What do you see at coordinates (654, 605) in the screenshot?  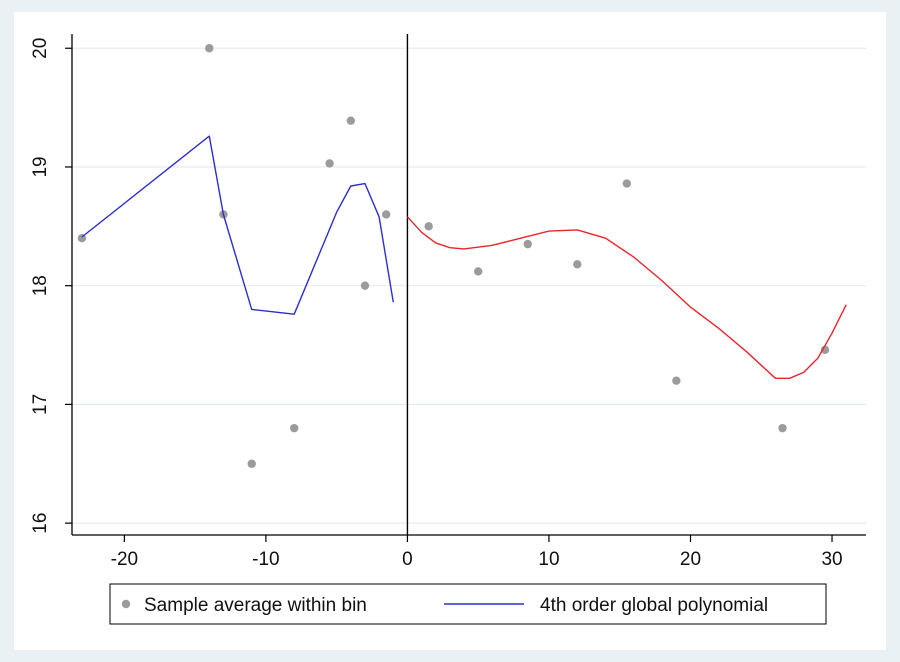 I see `legend-label: 4th order global polynomial` at bounding box center [654, 605].